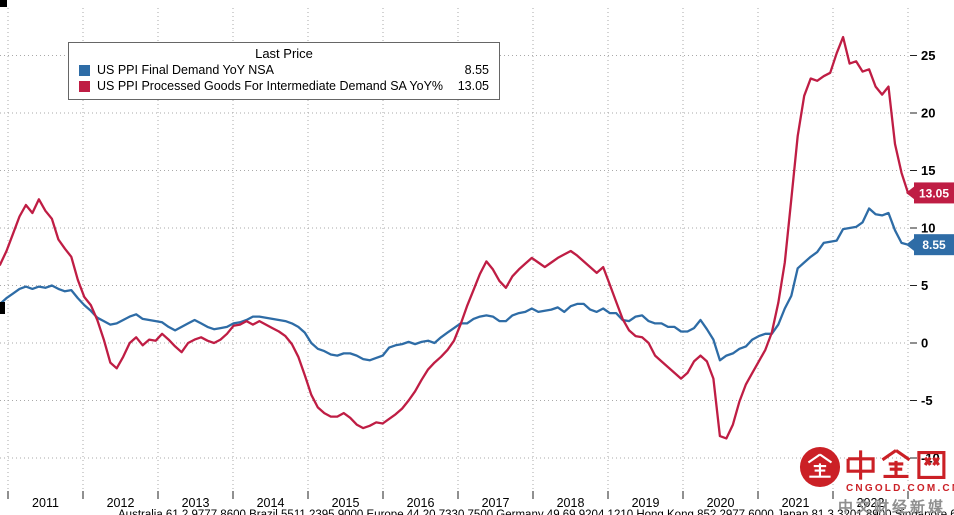 This screenshot has width=954, height=515. Describe the element at coordinates (820, 467) in the screenshot. I see `cngold-logo-icon` at that location.